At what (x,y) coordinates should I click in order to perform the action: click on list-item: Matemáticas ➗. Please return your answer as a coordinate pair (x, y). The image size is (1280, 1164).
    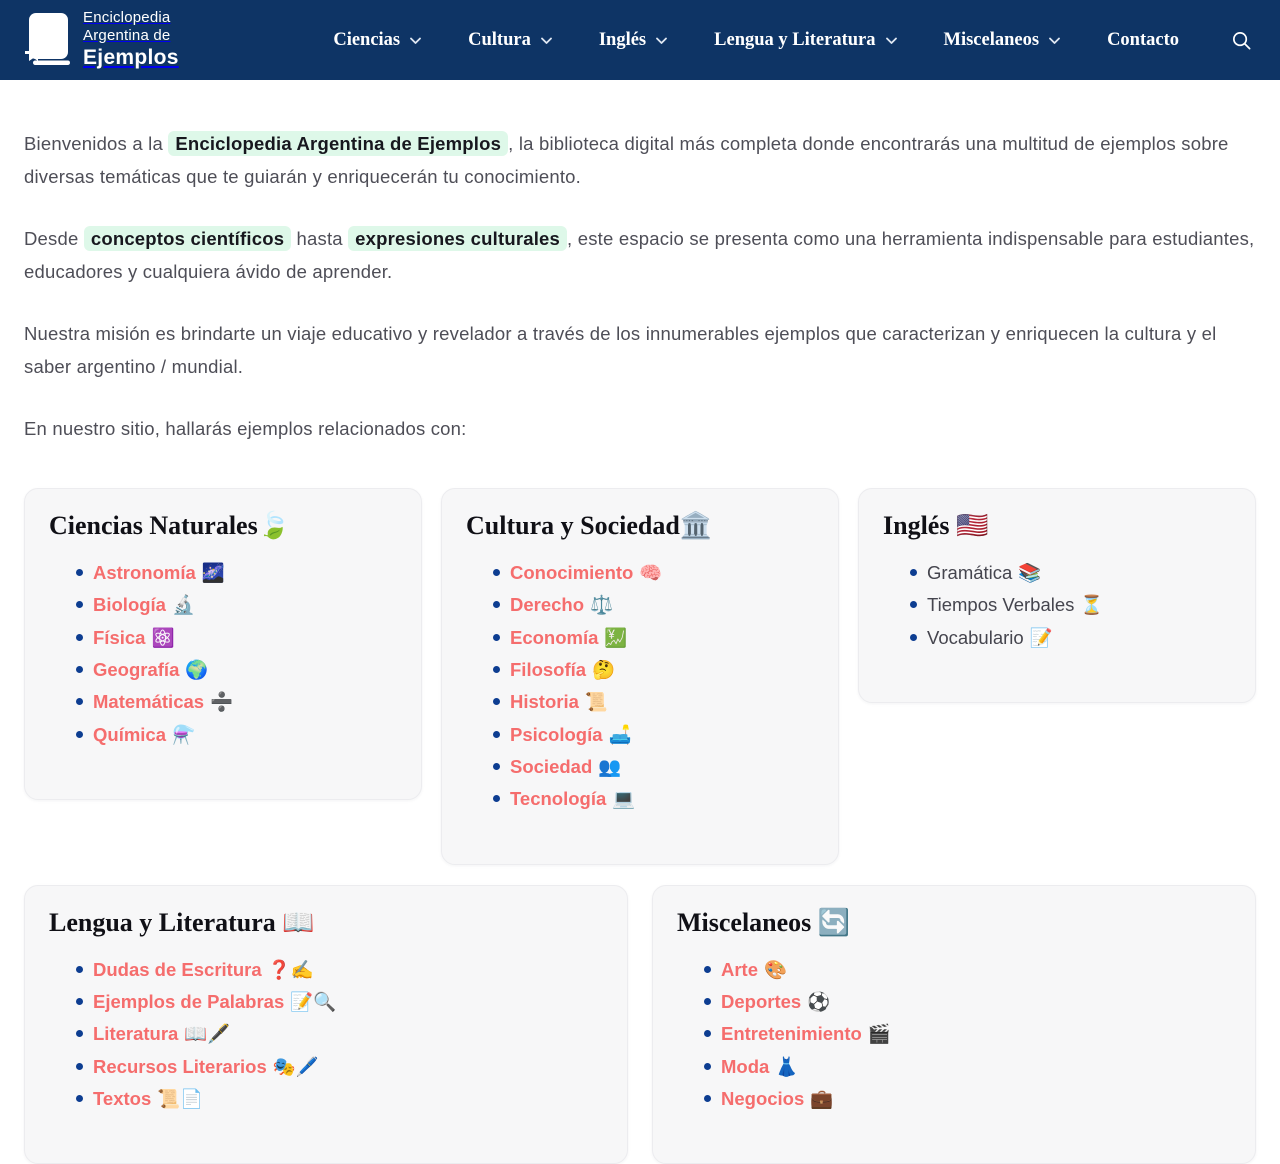
    Looking at the image, I should click on (236, 702).